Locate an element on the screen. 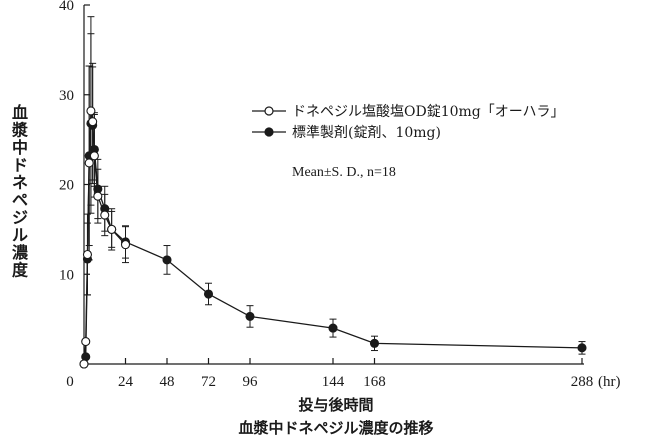 The image size is (647, 442). y-tick-label: 10 is located at coordinates (66, 275).